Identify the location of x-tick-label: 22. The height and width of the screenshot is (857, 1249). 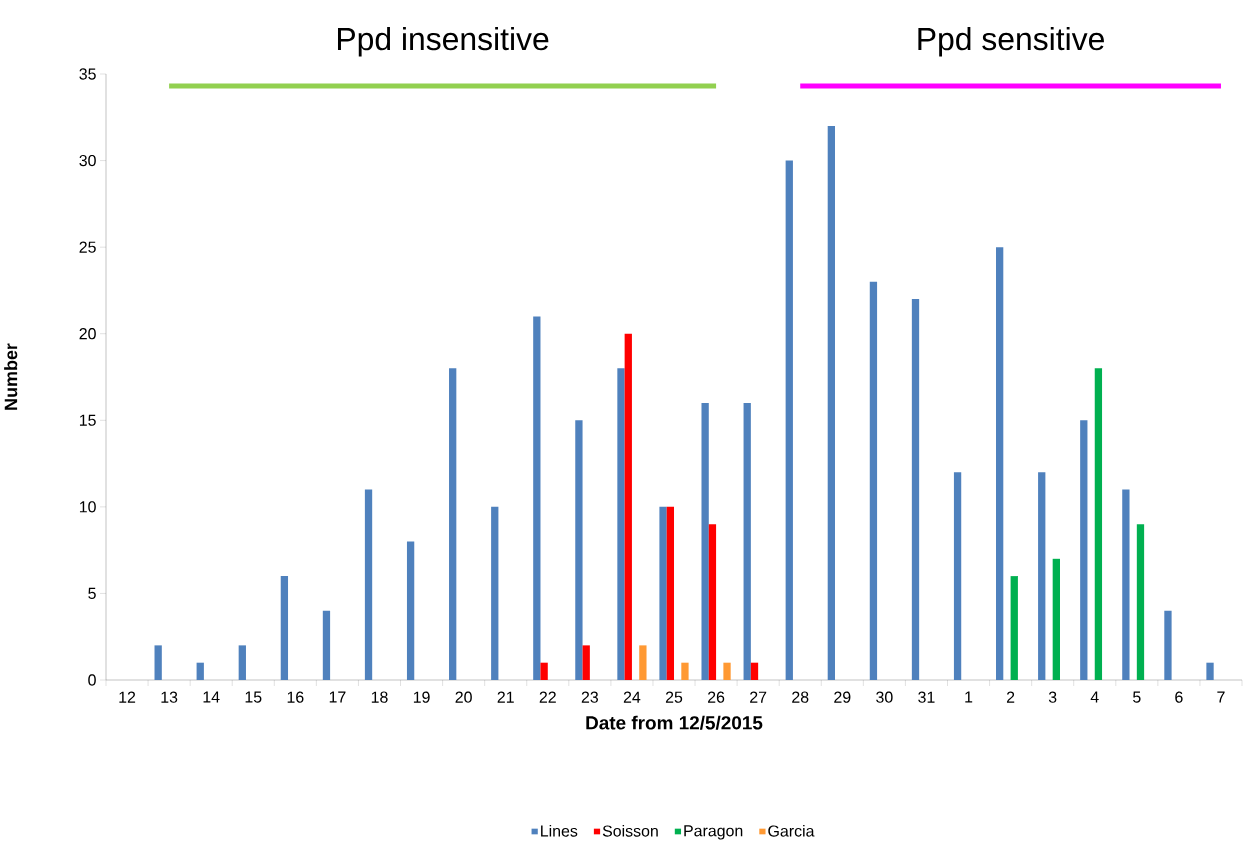
(547, 697).